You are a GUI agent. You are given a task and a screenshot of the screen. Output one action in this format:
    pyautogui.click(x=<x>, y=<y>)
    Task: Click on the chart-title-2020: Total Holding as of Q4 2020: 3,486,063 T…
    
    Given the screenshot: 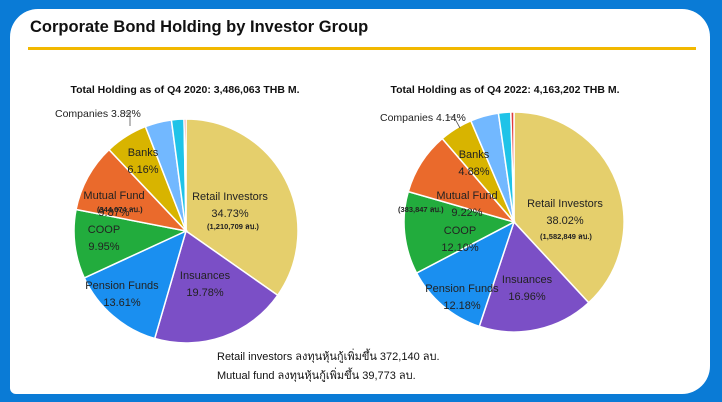 What is the action you would take?
    pyautogui.click(x=184, y=90)
    